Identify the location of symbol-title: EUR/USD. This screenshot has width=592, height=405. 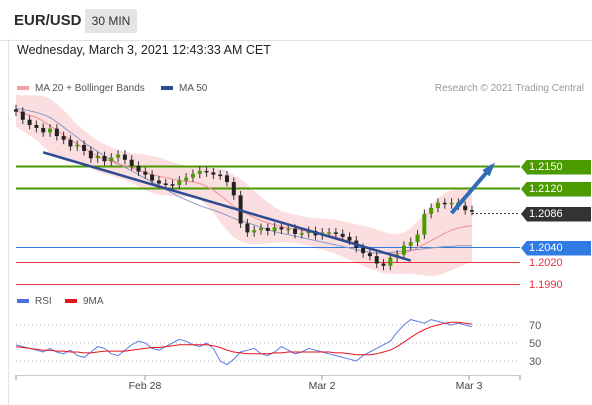
(48, 20).